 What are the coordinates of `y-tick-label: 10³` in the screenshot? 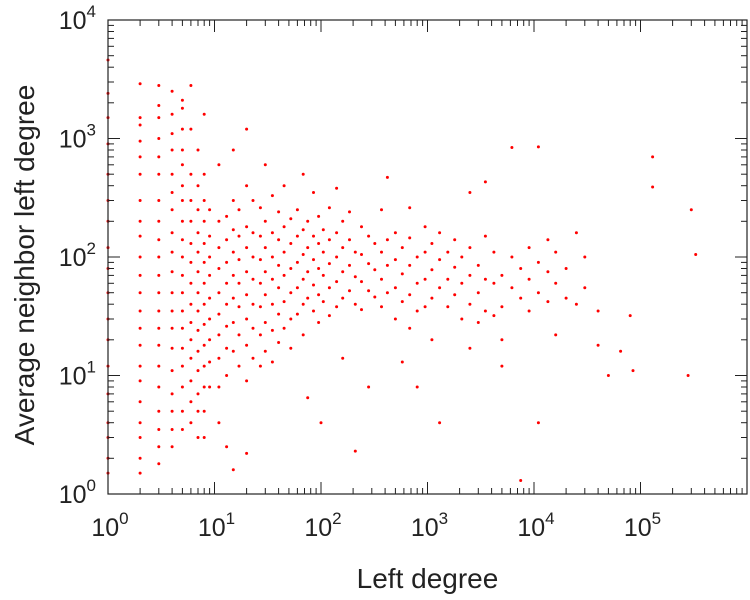 It's located at (77, 137).